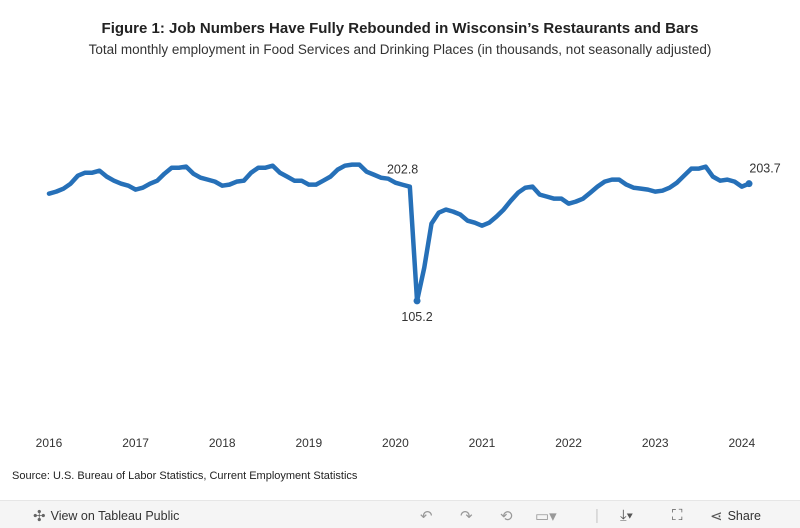 The image size is (800, 528). Describe the element at coordinates (716, 516) in the screenshot. I see `share-icon: ⋖` at that location.